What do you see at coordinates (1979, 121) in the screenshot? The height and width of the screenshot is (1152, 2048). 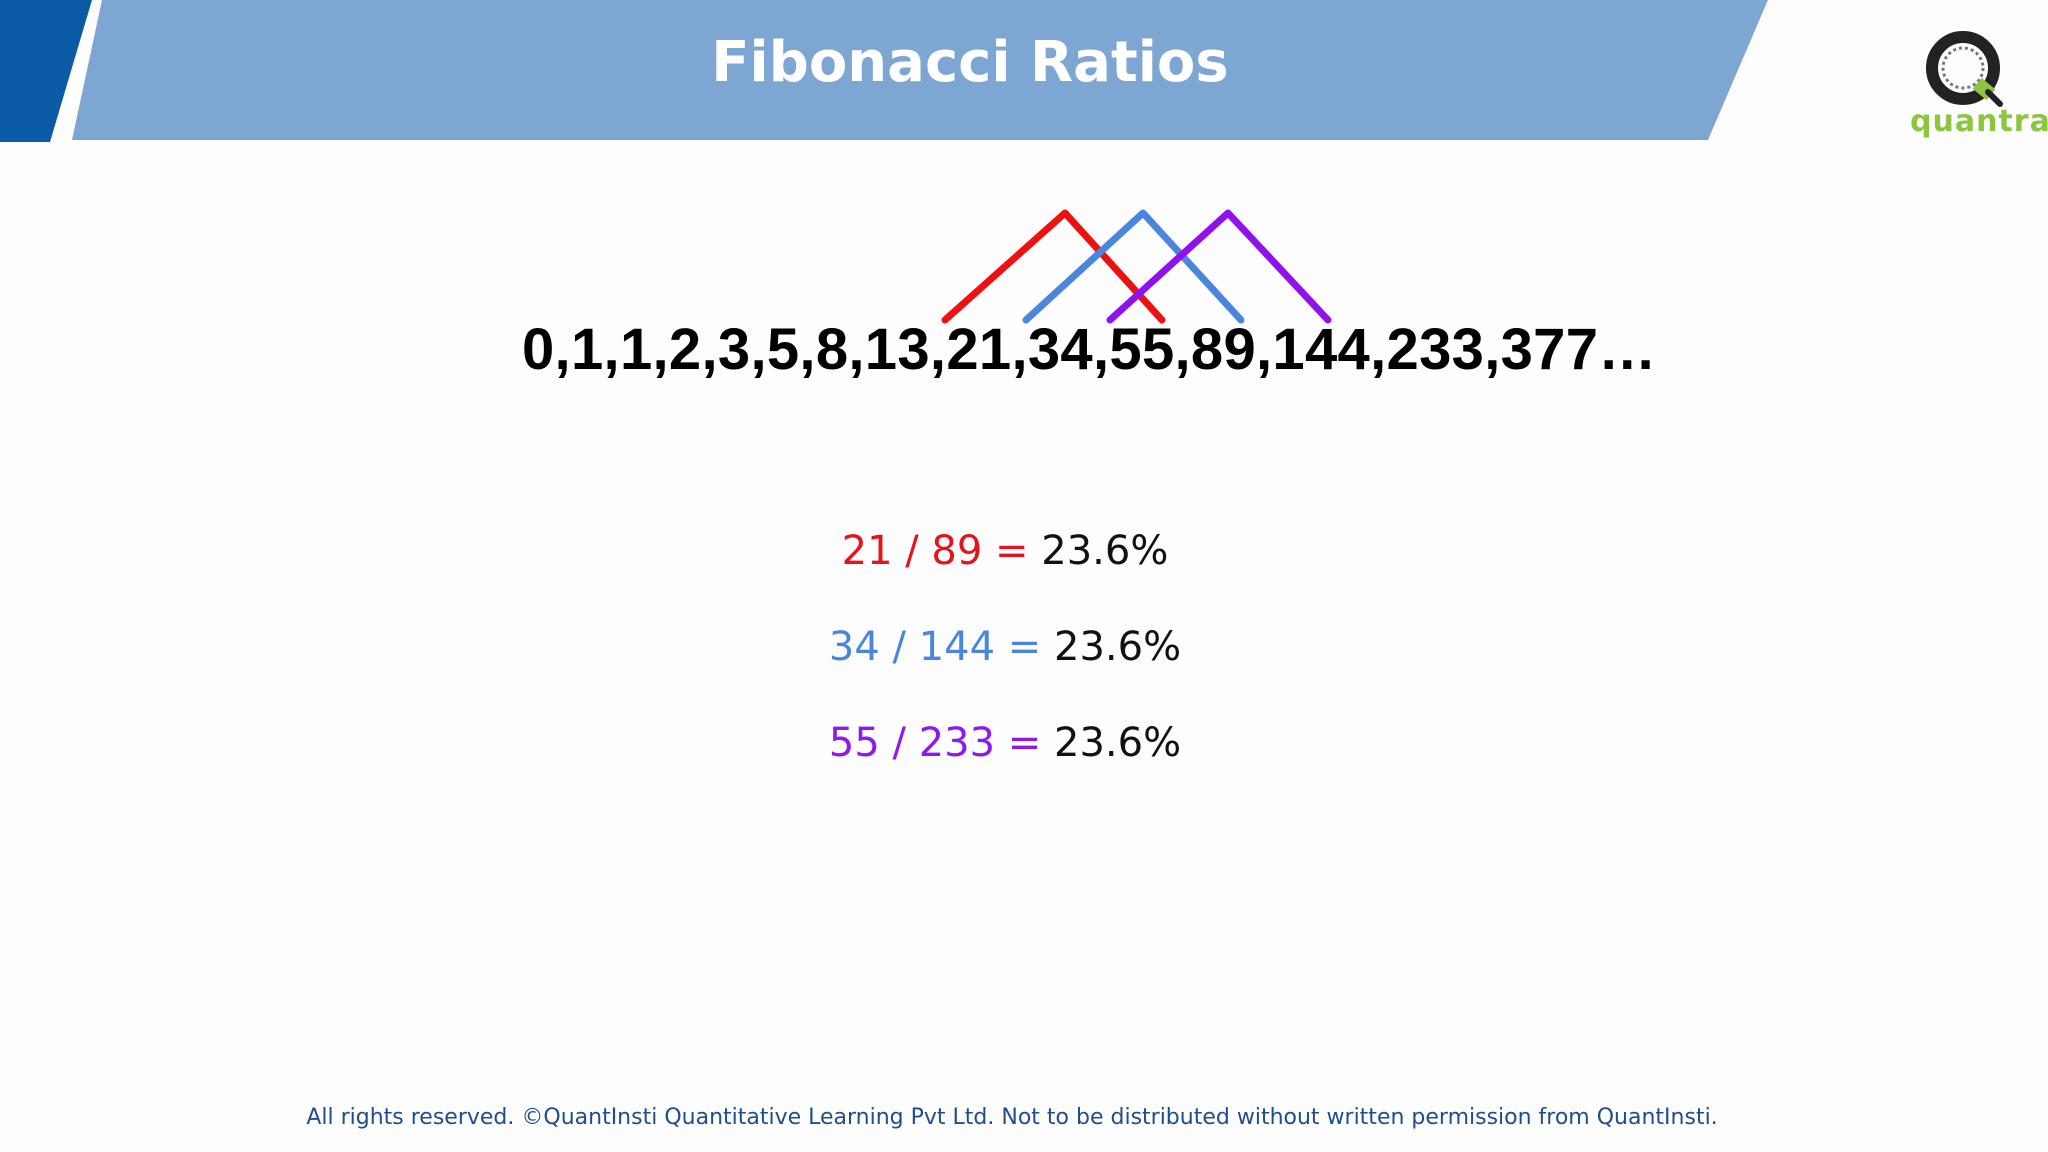 I see `logo-text: quantra` at bounding box center [1979, 121].